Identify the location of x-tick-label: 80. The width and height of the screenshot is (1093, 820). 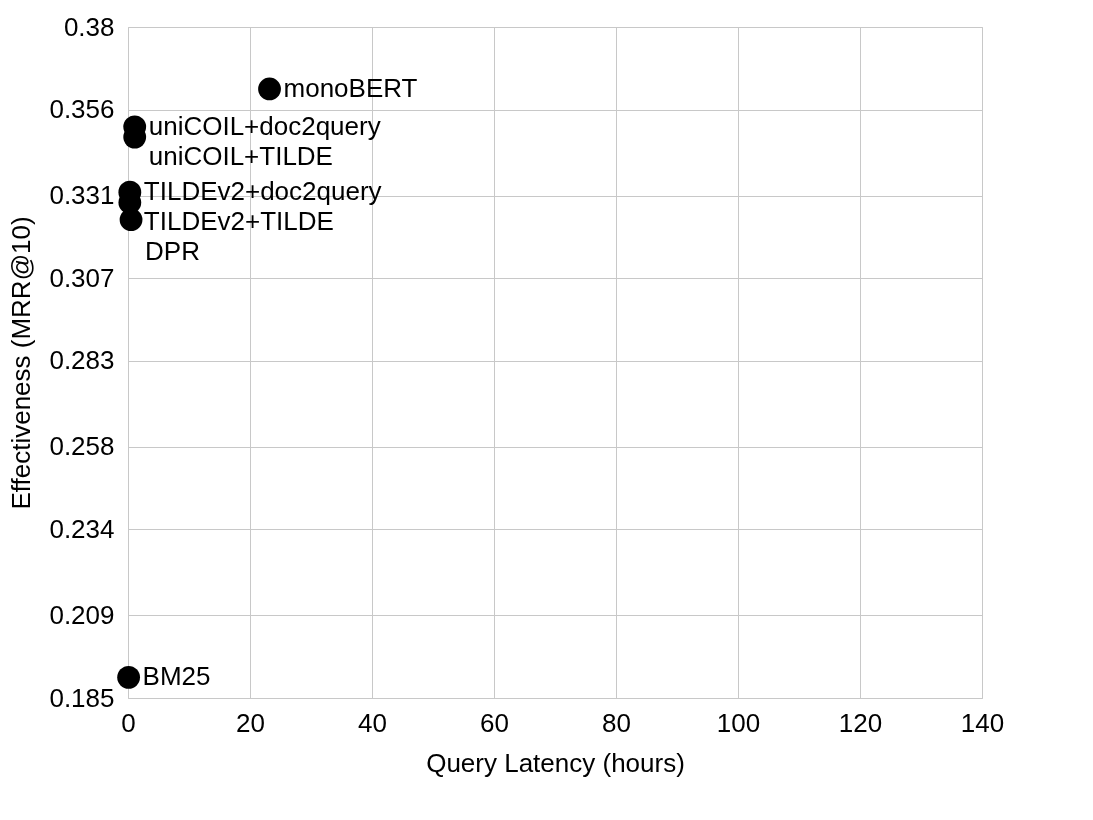
(616, 722).